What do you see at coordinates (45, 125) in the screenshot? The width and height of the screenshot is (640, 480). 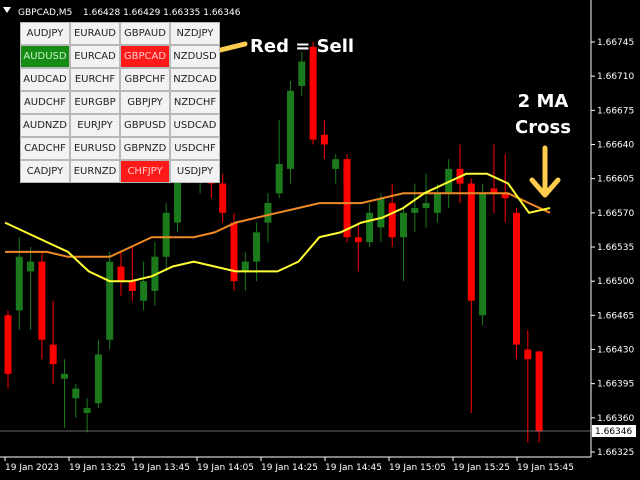 I see `pair-button-audnzd: AUDNZD` at bounding box center [45, 125].